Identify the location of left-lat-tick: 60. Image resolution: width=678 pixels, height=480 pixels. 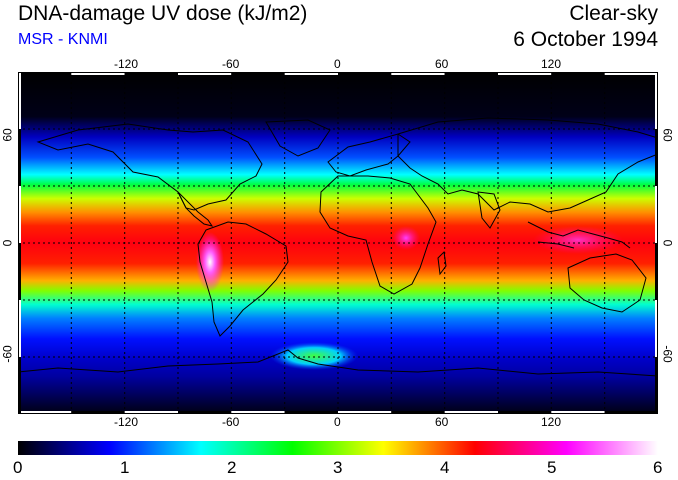
(7, 135).